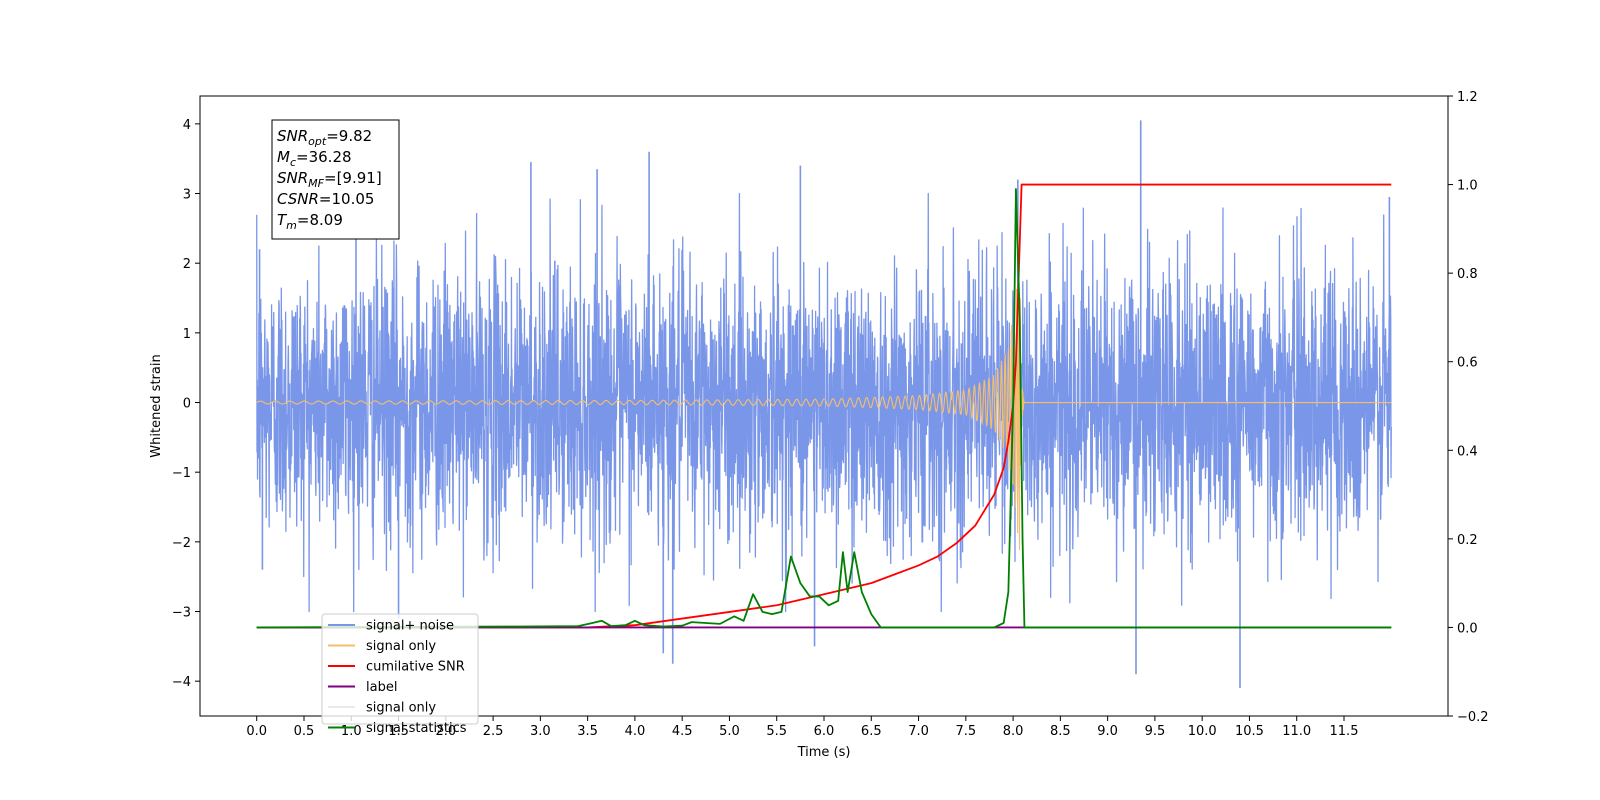  Describe the element at coordinates (1296, 731) in the screenshot. I see `x-tick-label: 11.0` at that location.